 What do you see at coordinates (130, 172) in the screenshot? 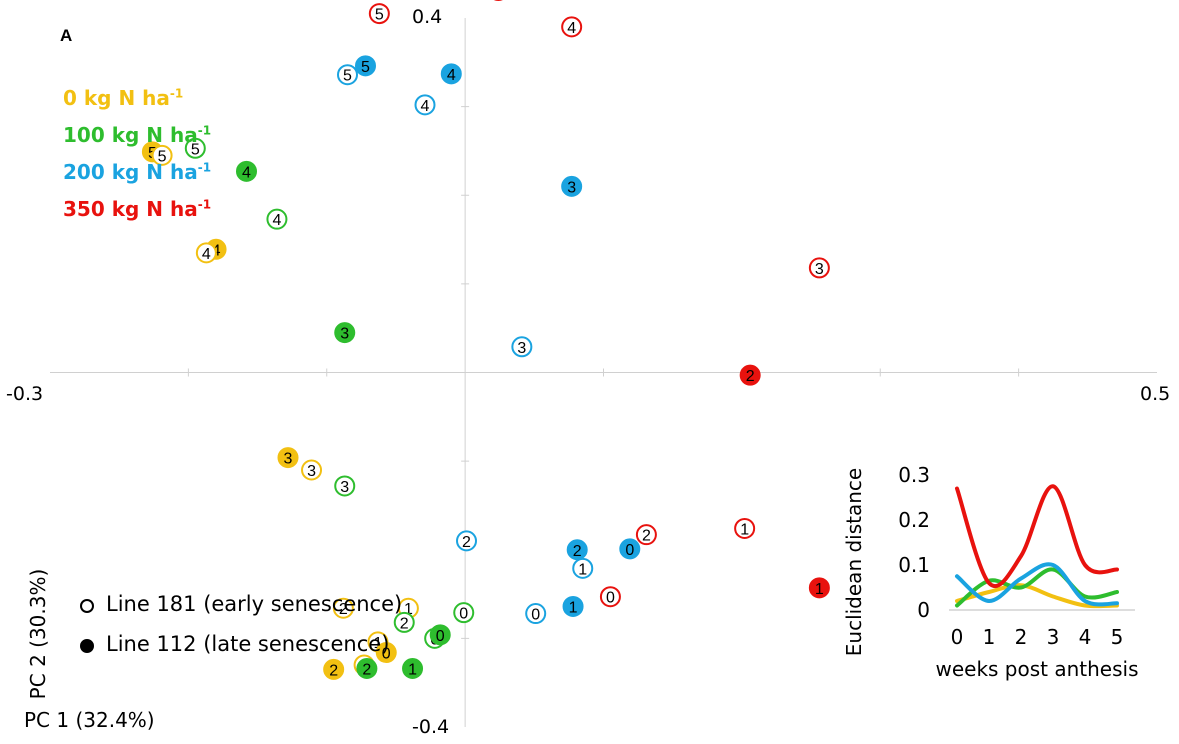
I see `legend-n200-text: 200 kg N ha` at bounding box center [130, 172].